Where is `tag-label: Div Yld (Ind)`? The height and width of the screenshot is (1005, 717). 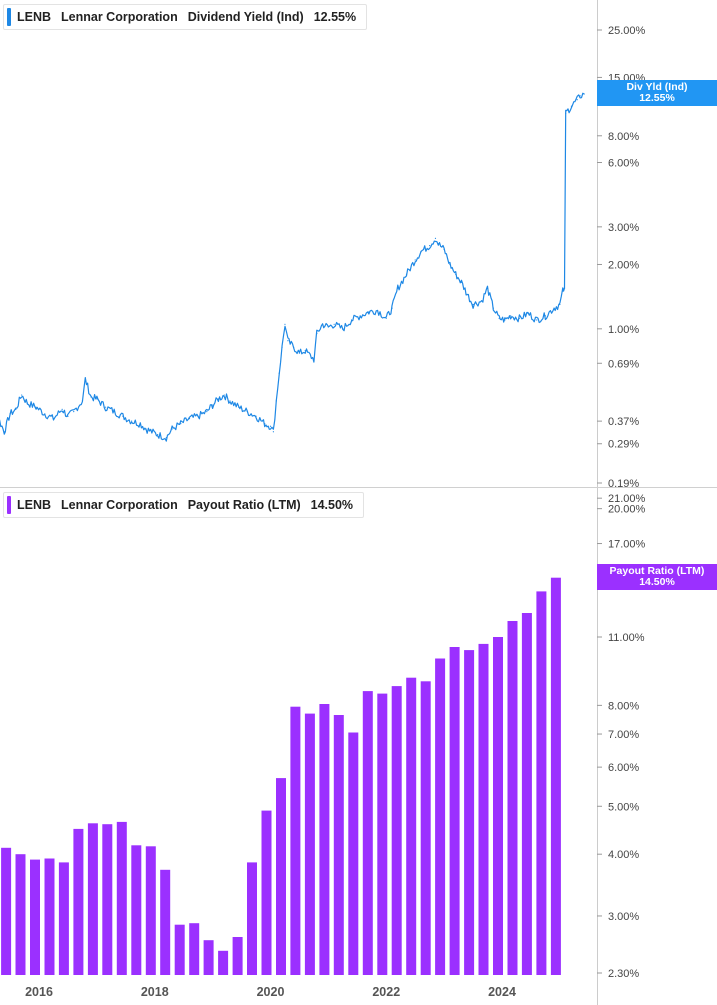
tag-label: Div Yld (Ind) is located at coordinates (657, 87).